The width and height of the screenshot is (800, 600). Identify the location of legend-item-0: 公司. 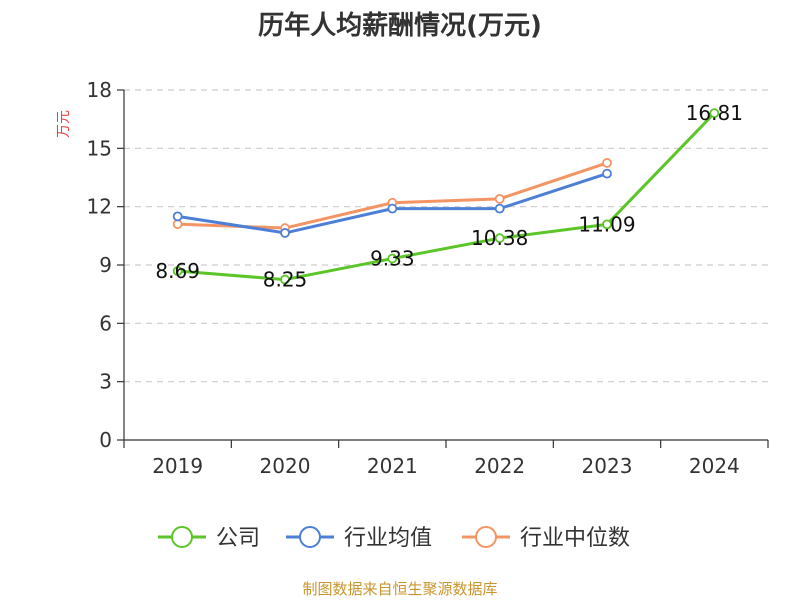
(209, 538).